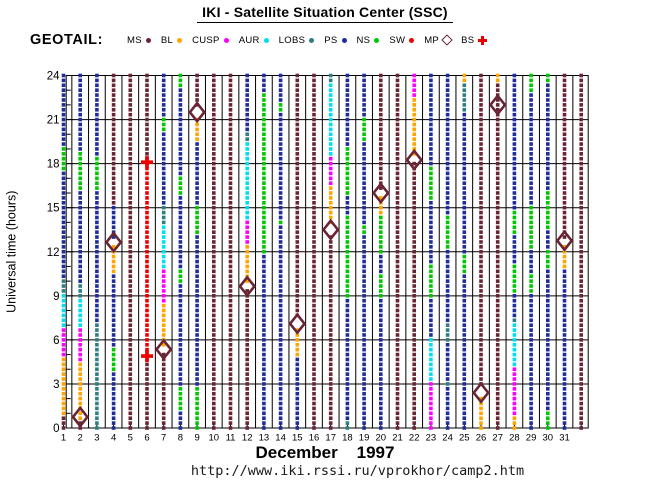 This screenshot has height=500, width=650. I want to click on header: IKI - Satellite Situation Center (SSC), so click(325, 13).